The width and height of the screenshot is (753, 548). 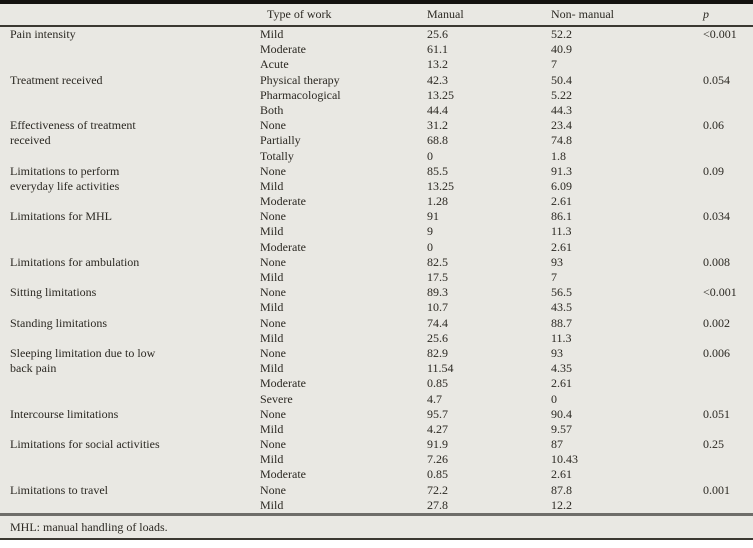 I want to click on p-value-cell: 0.008, so click(x=716, y=261).